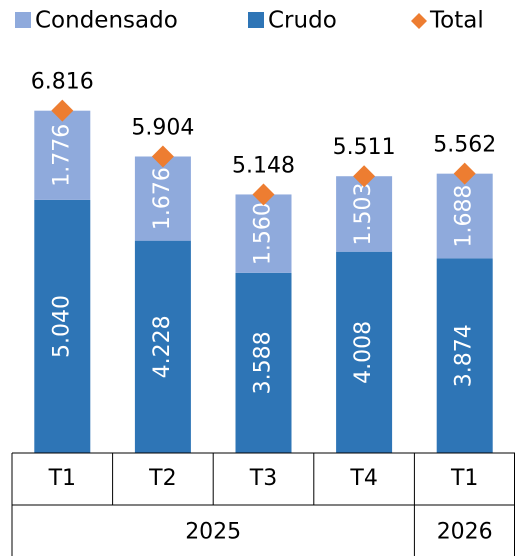 The height and width of the screenshot is (556, 515). Describe the element at coordinates (302, 21) in the screenshot. I see `legend-label: Crudo` at that location.